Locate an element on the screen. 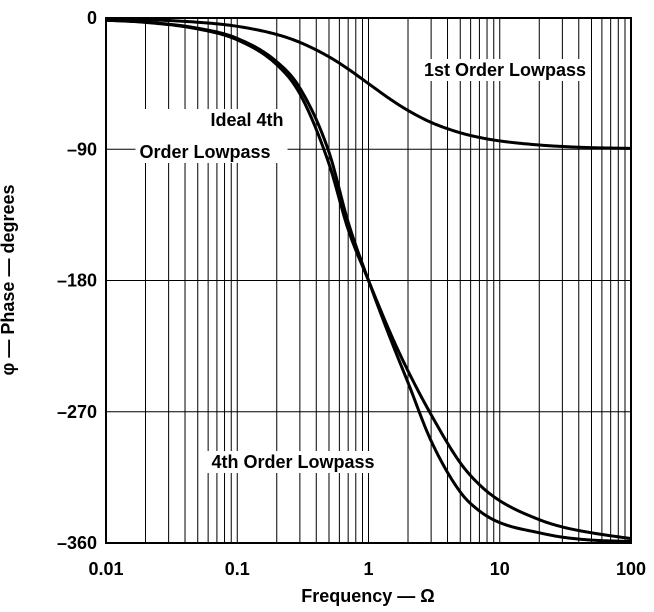 This screenshot has height=612, width=654. y-tick-label: –180 is located at coordinates (77, 281).